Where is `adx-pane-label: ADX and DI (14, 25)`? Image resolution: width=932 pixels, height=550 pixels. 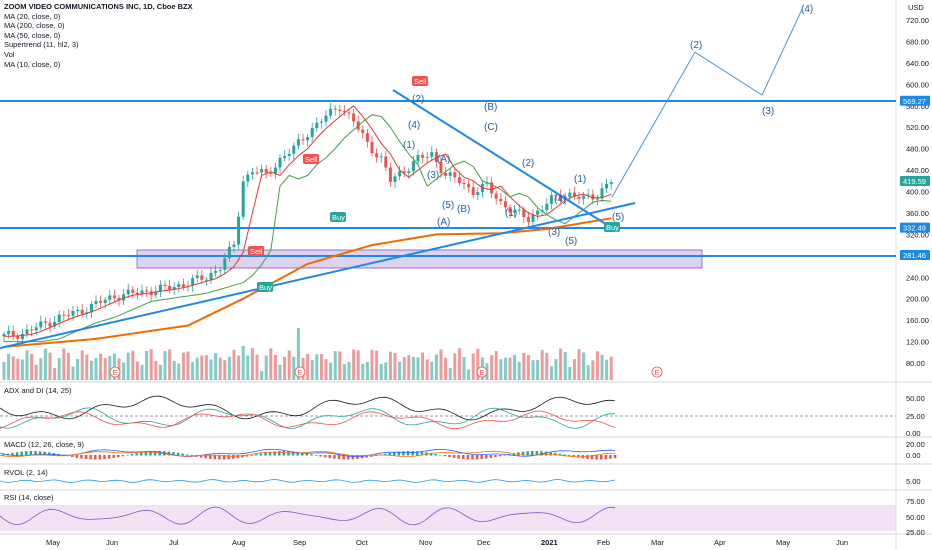
adx-pane-label: ADX and DI (14, 25) is located at coordinates (38, 390).